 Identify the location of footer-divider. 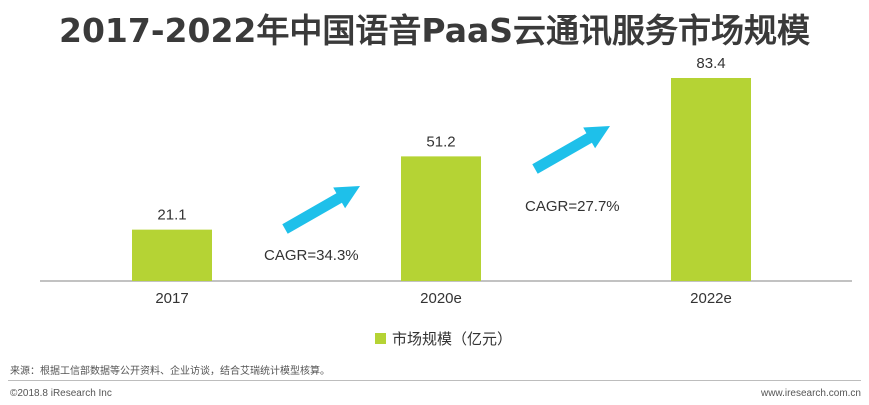
(434, 380).